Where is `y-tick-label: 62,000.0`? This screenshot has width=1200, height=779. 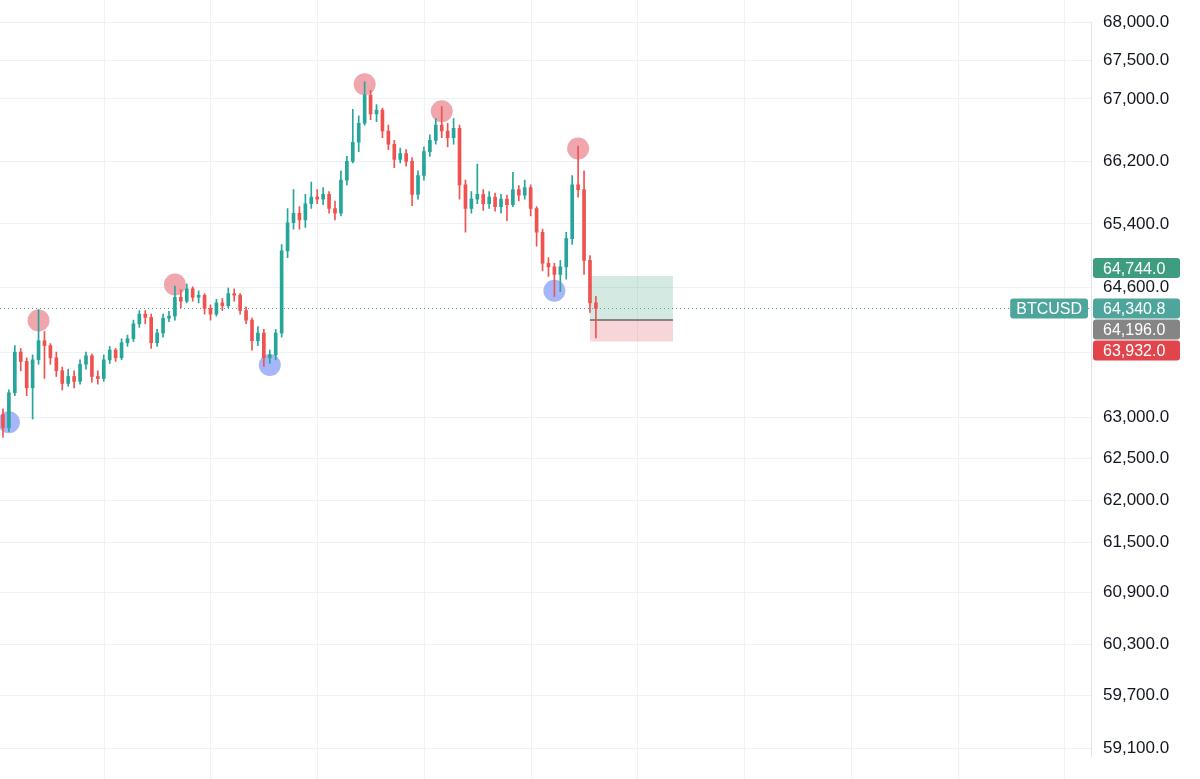
y-tick-label: 62,000.0 is located at coordinates (1136, 499).